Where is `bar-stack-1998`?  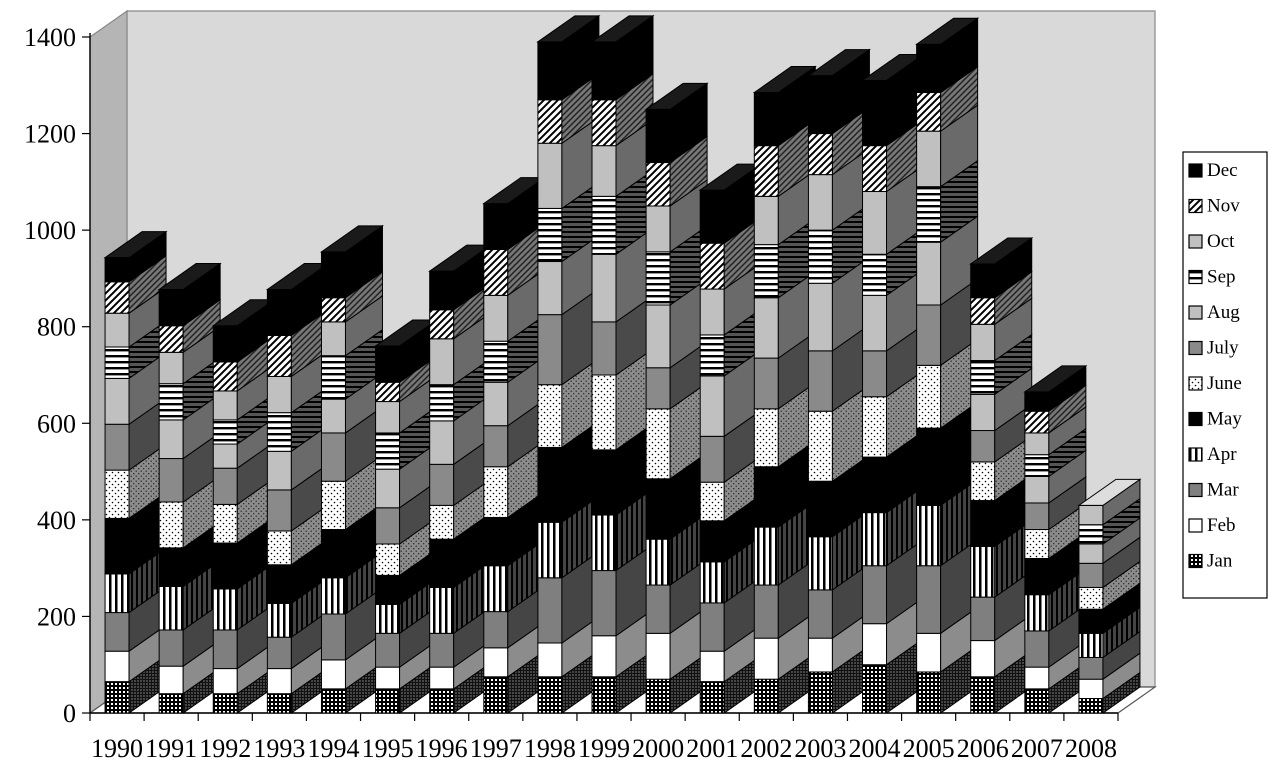 bar-stack-1998 is located at coordinates (568, 364).